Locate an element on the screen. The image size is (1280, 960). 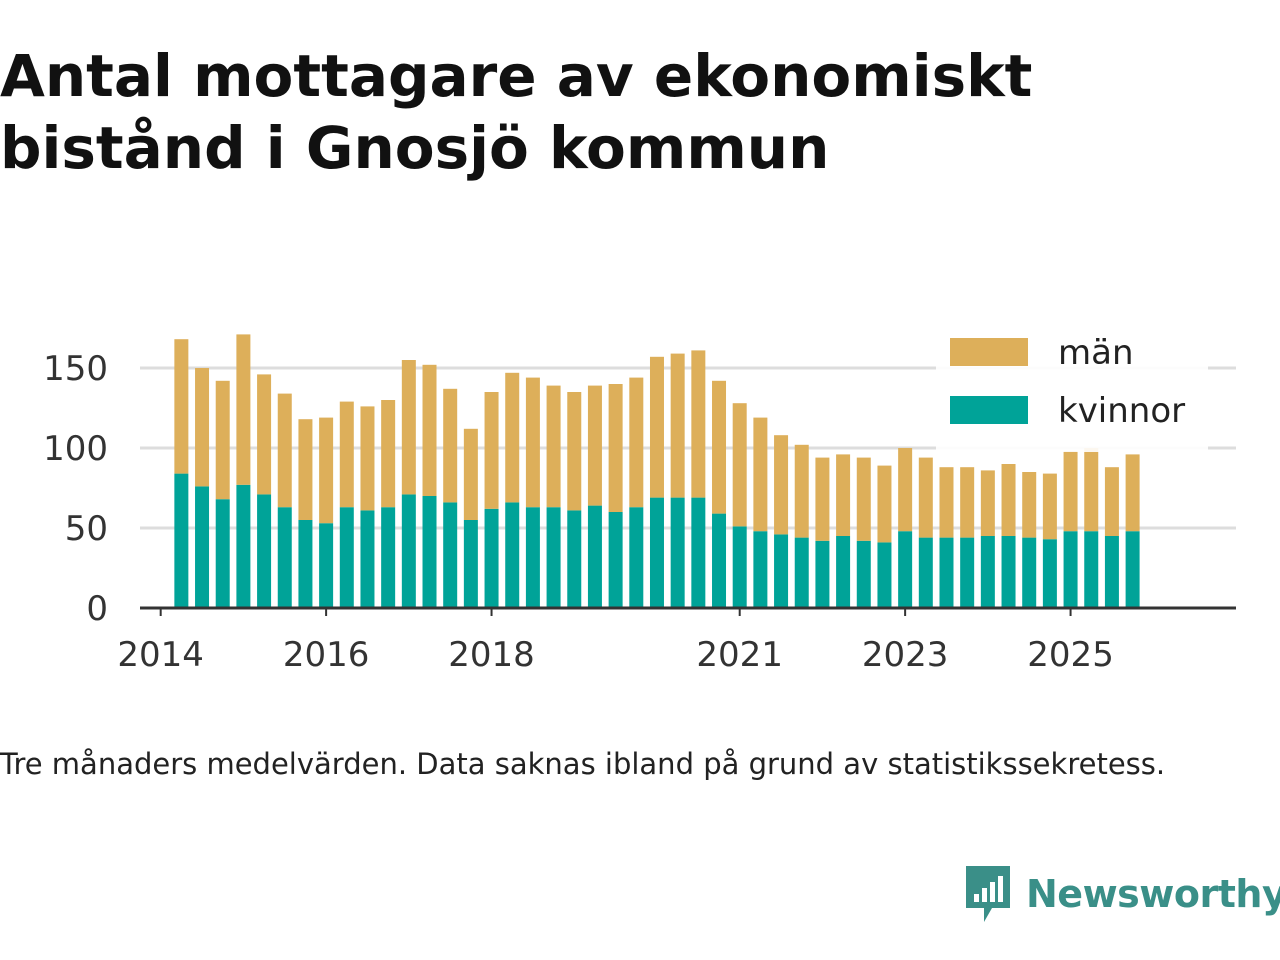
brand-name: Newsworthy is located at coordinates (1153, 894).